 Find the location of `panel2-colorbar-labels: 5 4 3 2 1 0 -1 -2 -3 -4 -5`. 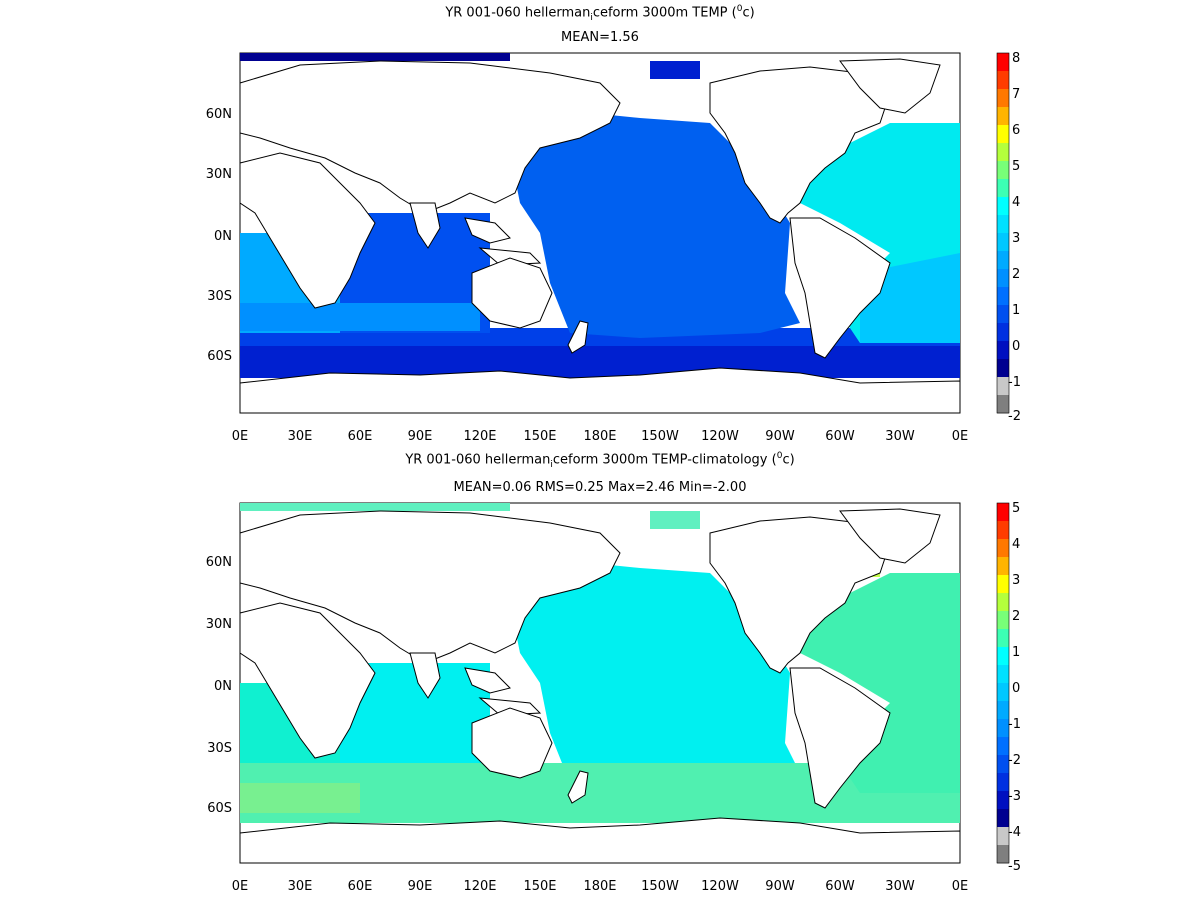

panel2-colorbar-labels: 5 4 3 2 1 0 -1 -2 -3 -4 -5 is located at coordinates (1014, 687).